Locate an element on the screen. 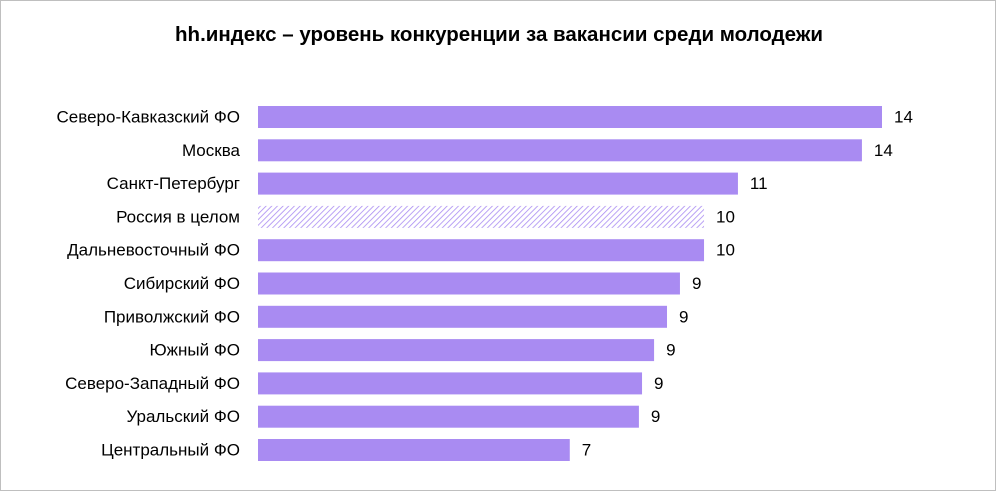 This screenshot has height=491, width=996. category-label: Центральный ФО is located at coordinates (170, 449).